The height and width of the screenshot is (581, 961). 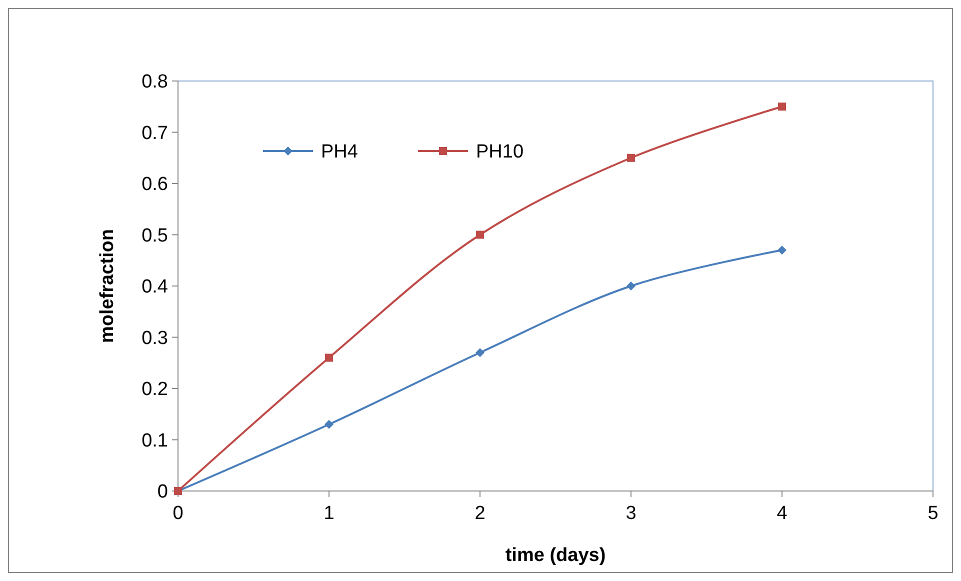 I want to click on x-tick-label: 4, so click(x=782, y=513).